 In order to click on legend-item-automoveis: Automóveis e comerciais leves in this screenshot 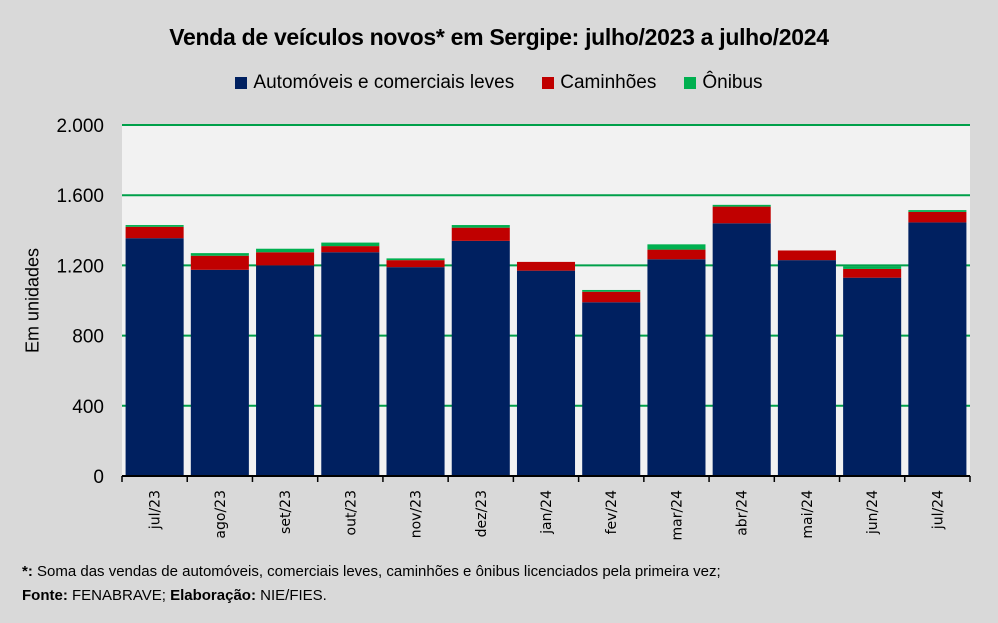, I will do `click(374, 83)`.